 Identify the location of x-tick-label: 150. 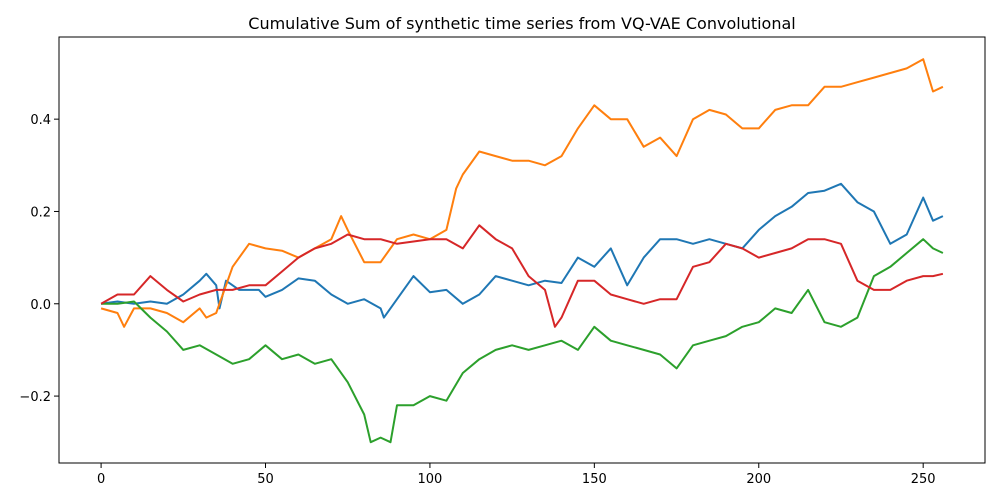
(594, 479).